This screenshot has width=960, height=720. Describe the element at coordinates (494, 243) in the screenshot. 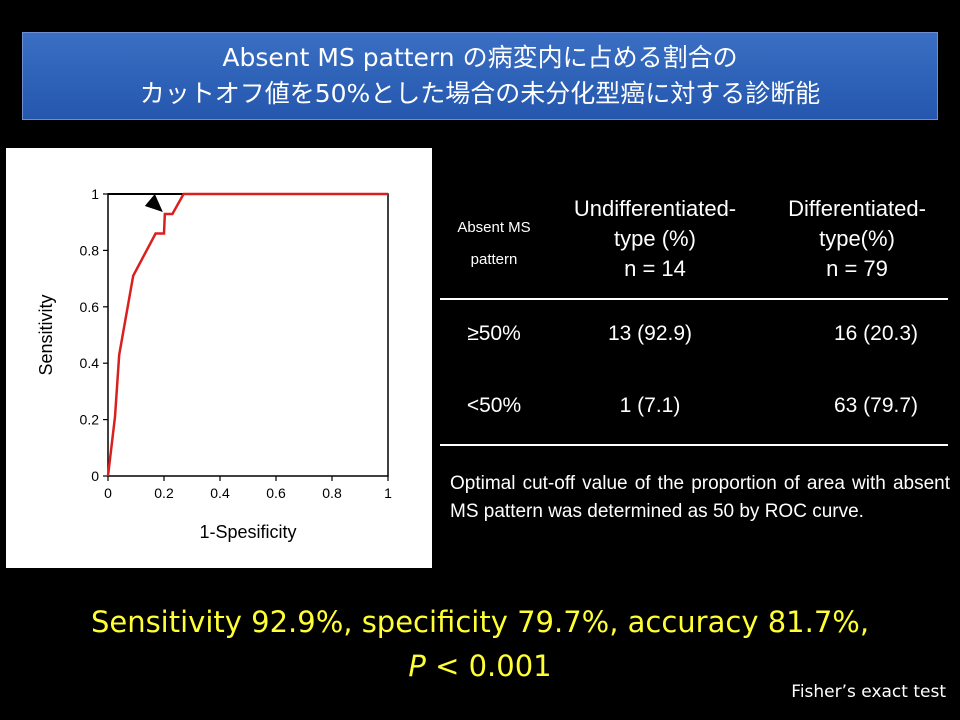

I see `header-pattern: Absent MS pattern` at that location.